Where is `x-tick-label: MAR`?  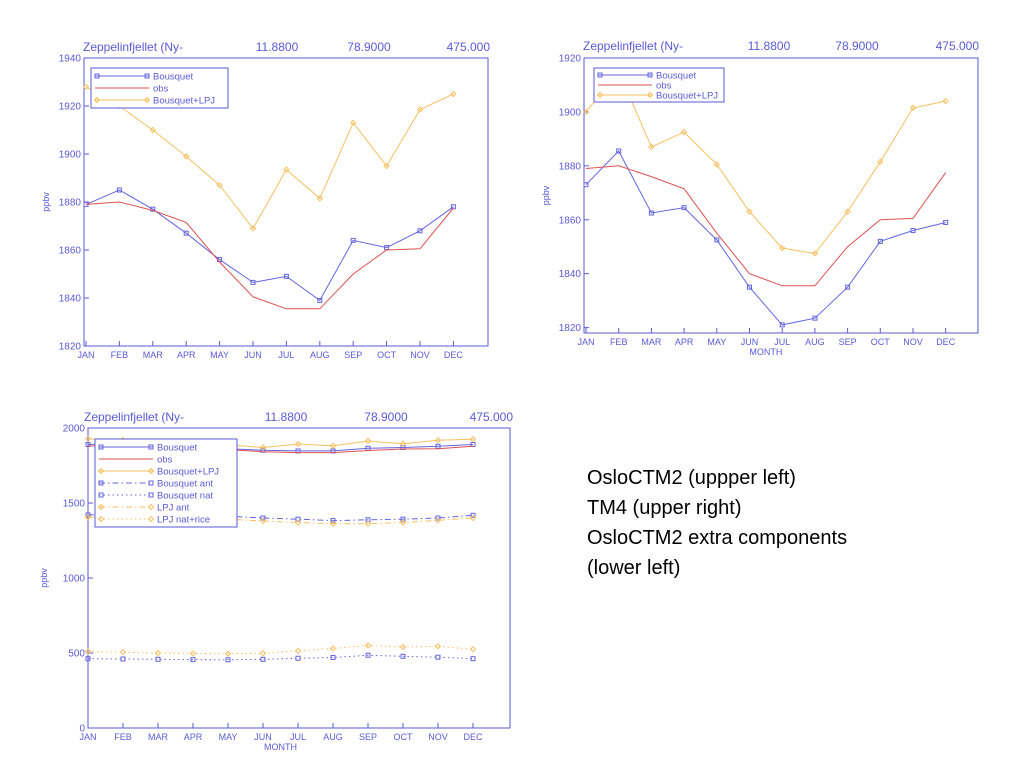 x-tick-label: MAR is located at coordinates (158, 737).